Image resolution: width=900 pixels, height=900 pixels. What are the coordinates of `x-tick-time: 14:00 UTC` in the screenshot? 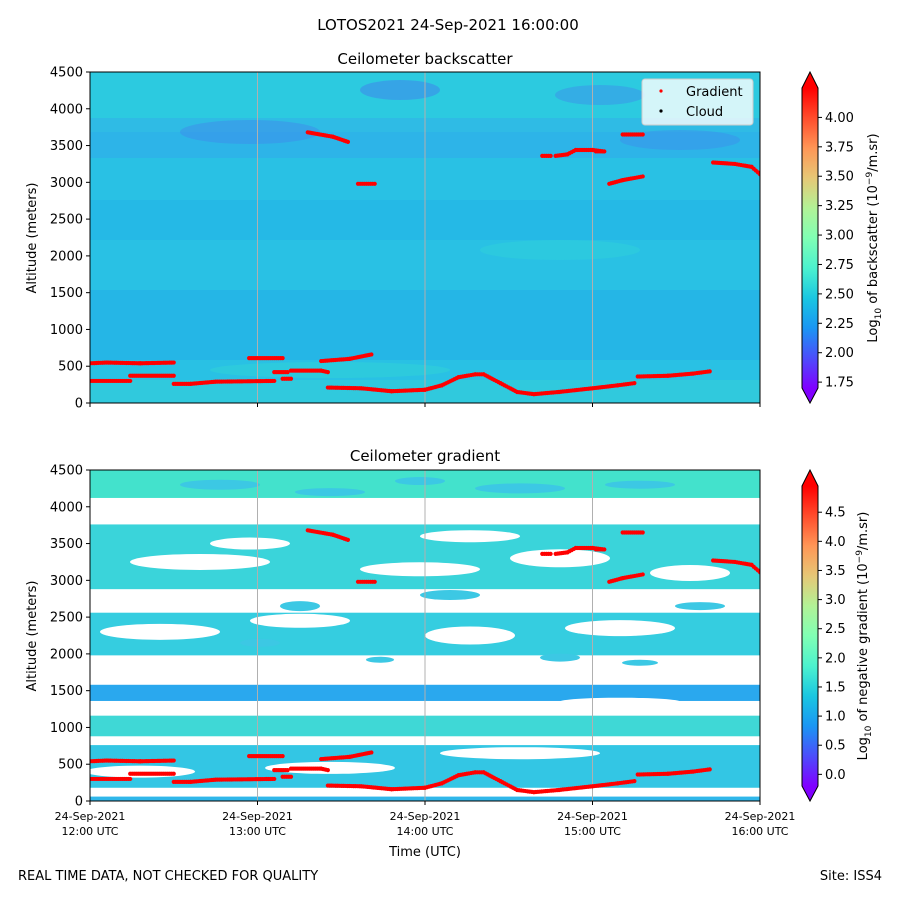 It's located at (424, 831).